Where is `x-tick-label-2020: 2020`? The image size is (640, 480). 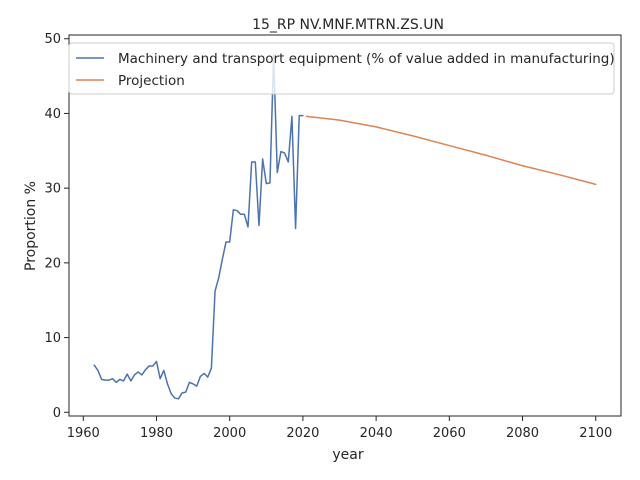
x-tick-label-2020: 2020 is located at coordinates (302, 433).